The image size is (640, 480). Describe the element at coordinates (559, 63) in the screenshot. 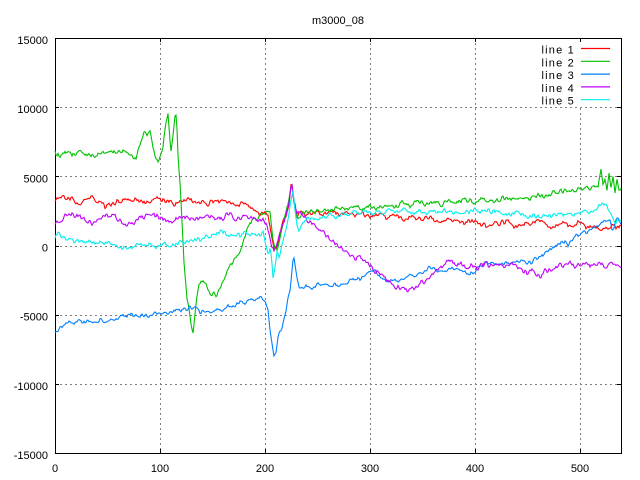

I see `svg-text: line 2` at that location.